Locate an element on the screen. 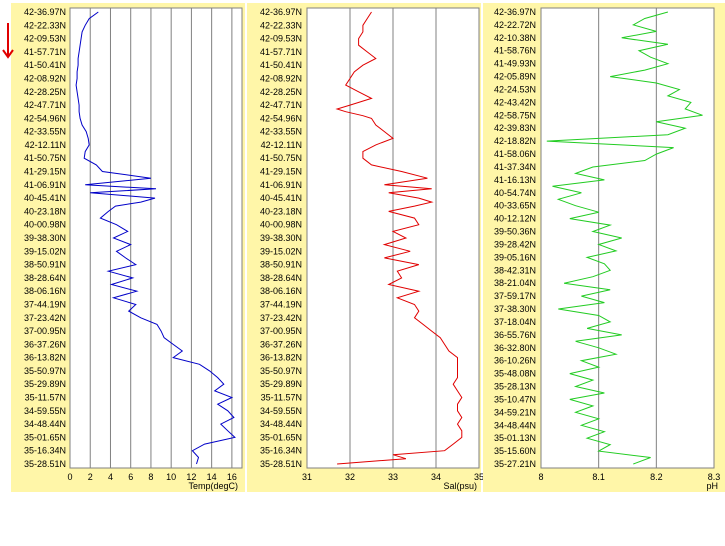  salinity-y-tick-label: 42-54.96N is located at coordinates (281, 118).